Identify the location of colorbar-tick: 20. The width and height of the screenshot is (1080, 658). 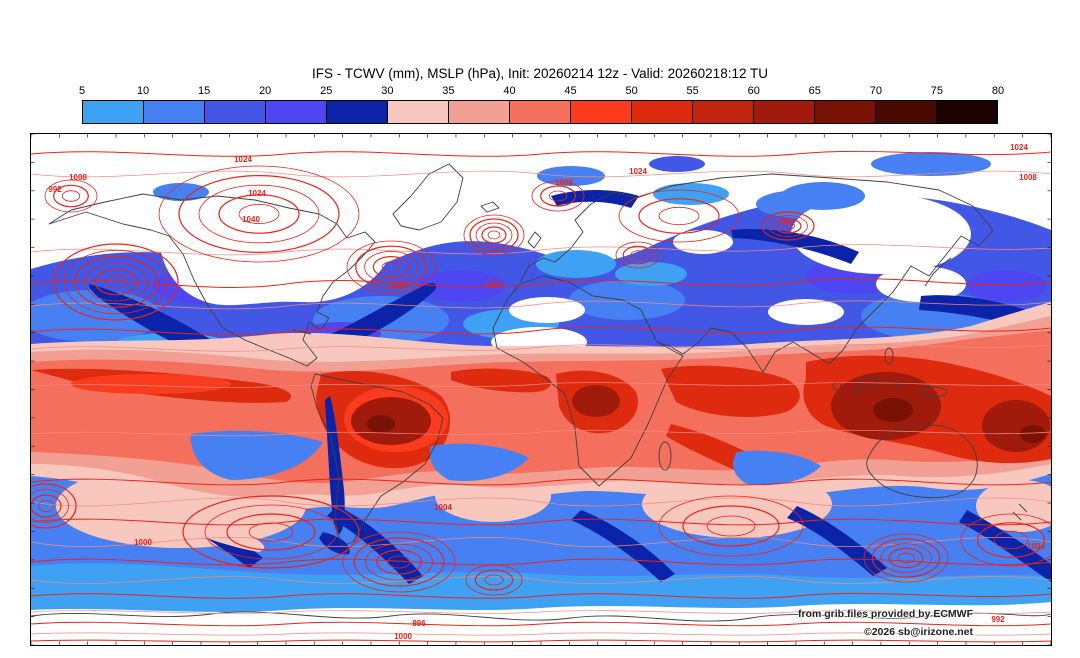
(265, 91).